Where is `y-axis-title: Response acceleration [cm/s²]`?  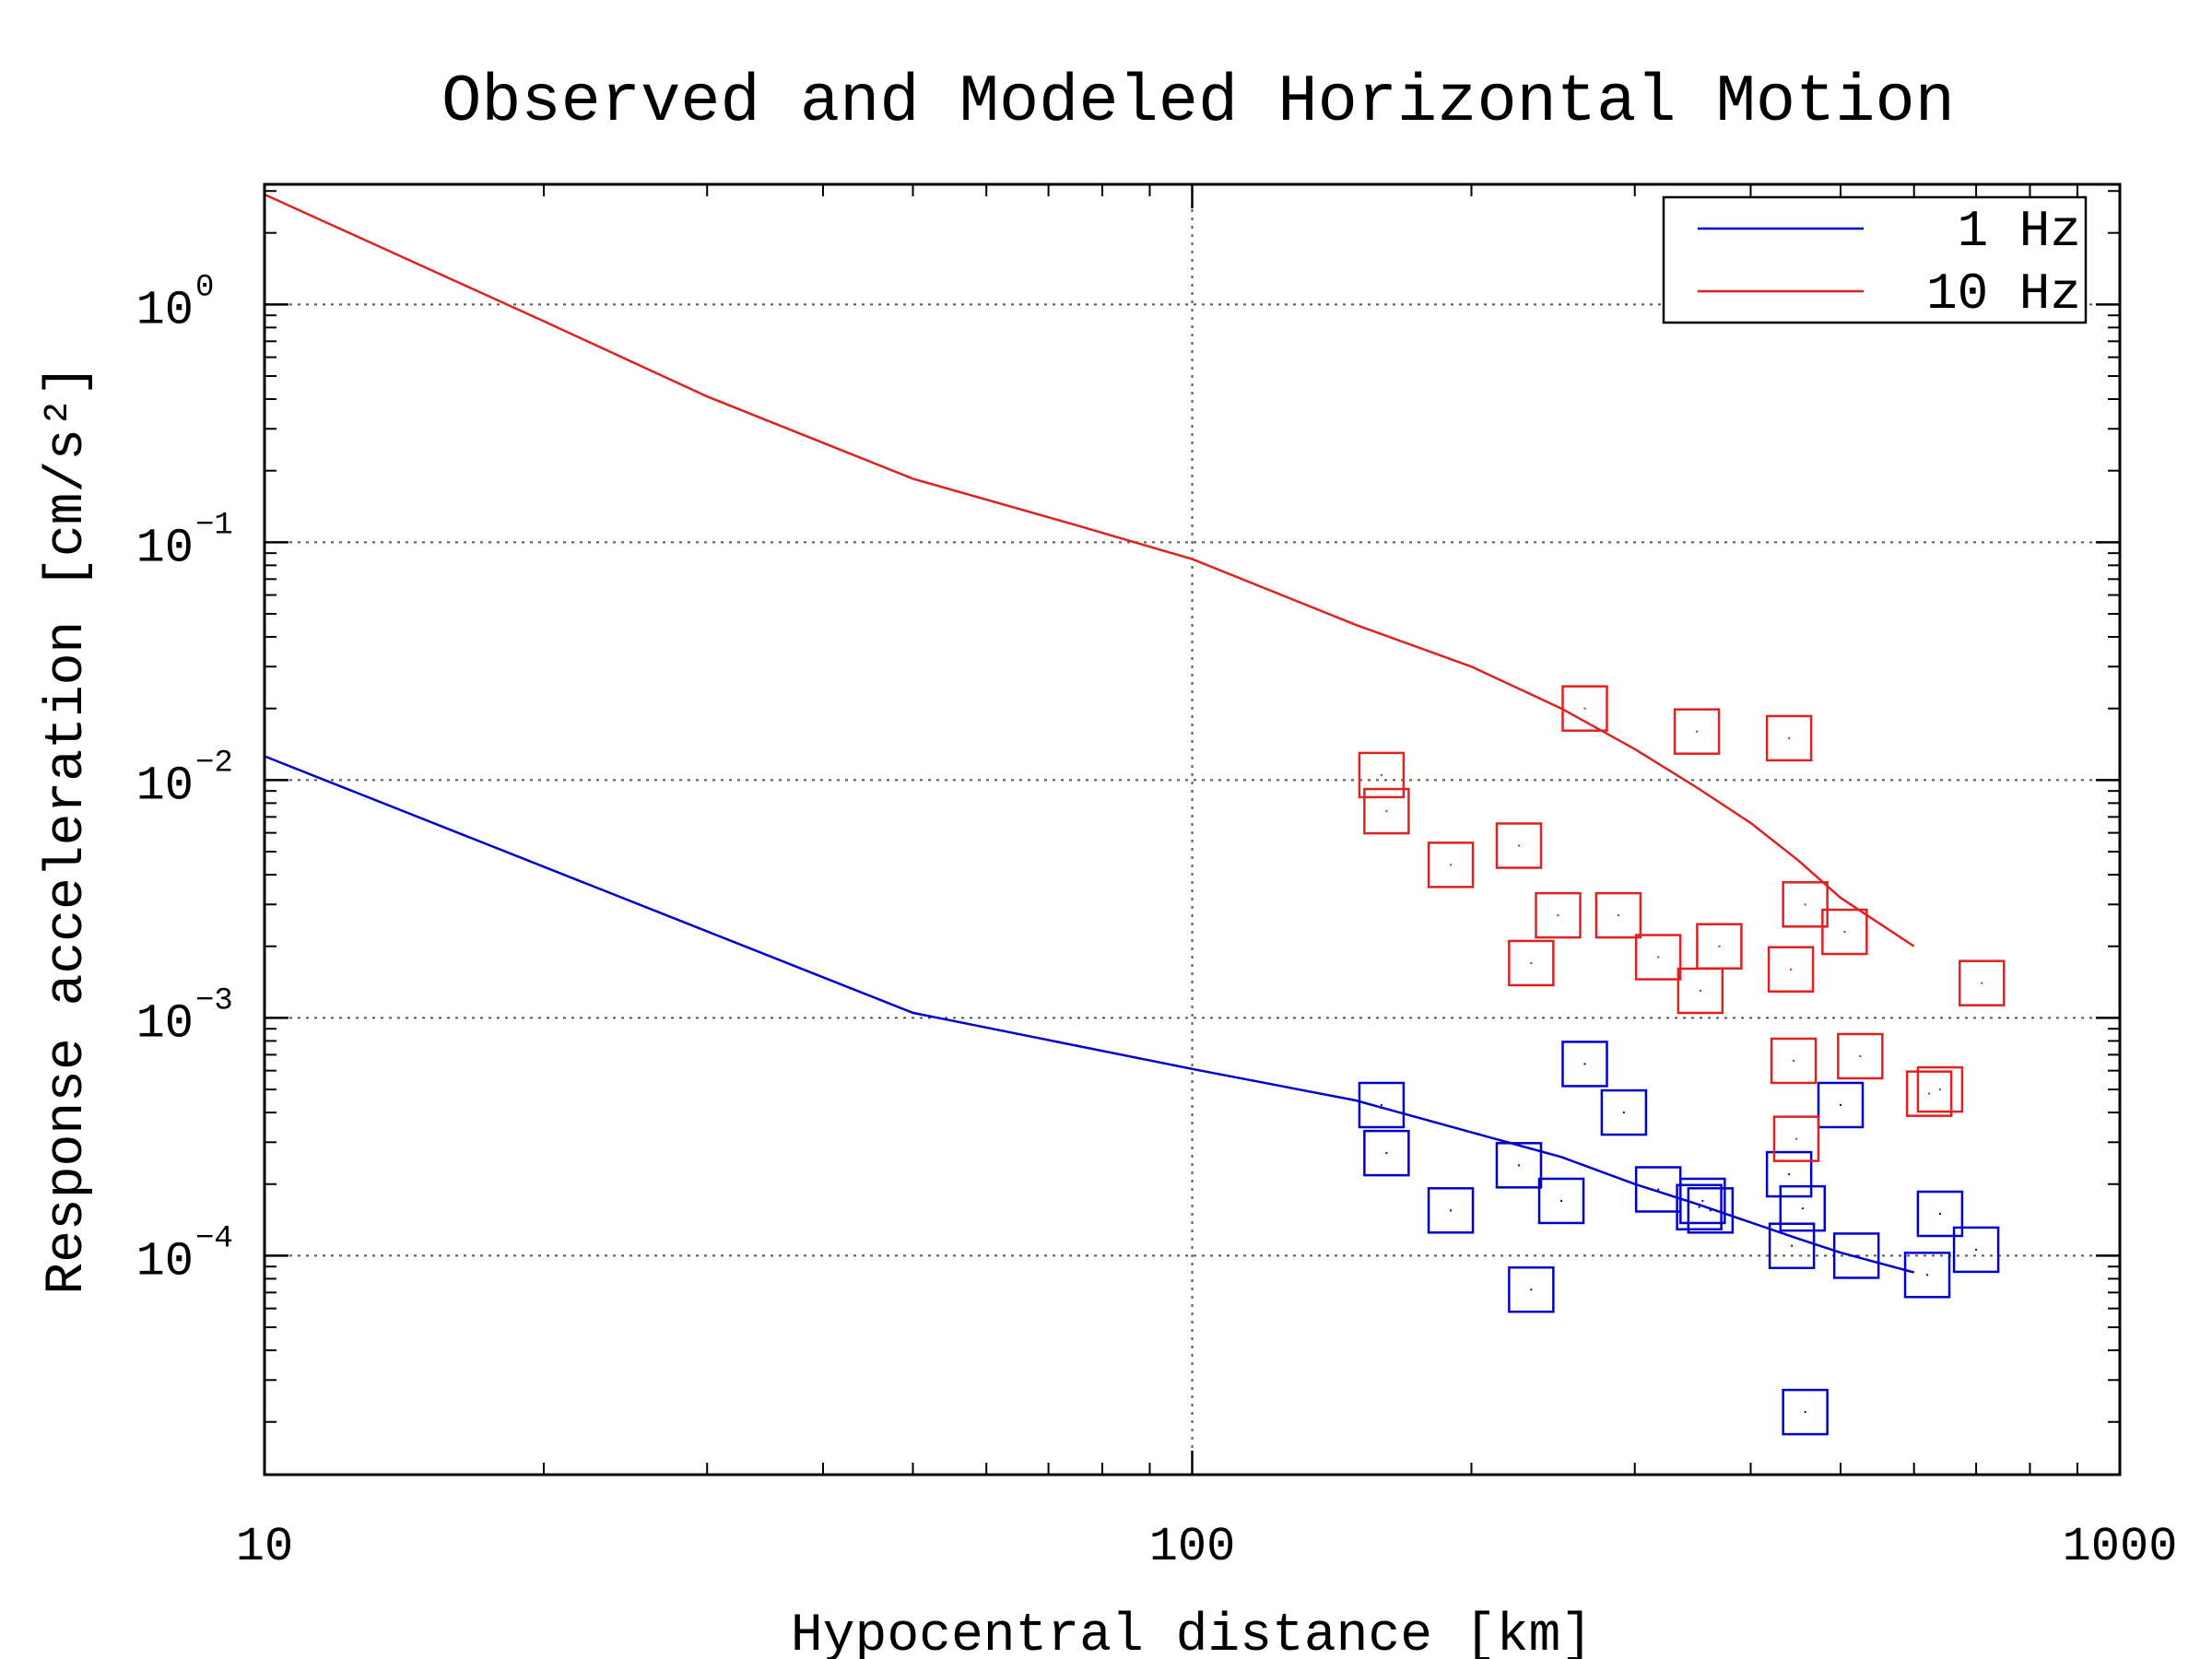 y-axis-title: Response acceleration [cm/s²] is located at coordinates (68, 829).